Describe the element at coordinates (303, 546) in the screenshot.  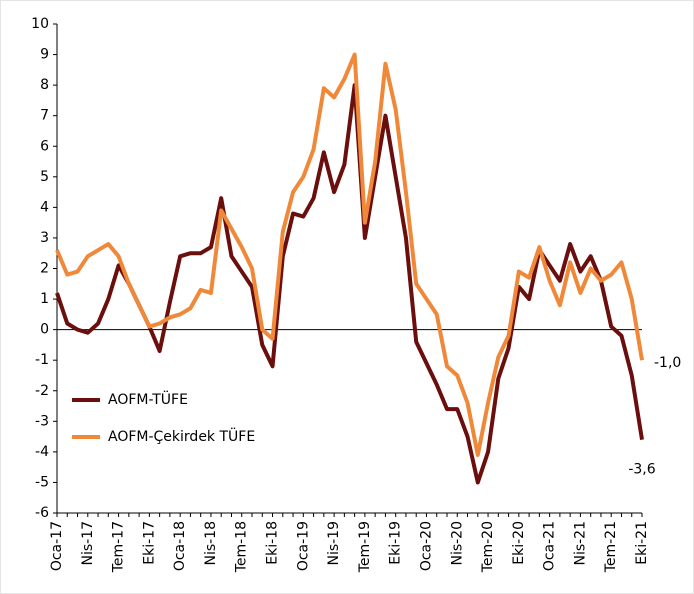
I see `x-tick-label: Oca-19` at that location.